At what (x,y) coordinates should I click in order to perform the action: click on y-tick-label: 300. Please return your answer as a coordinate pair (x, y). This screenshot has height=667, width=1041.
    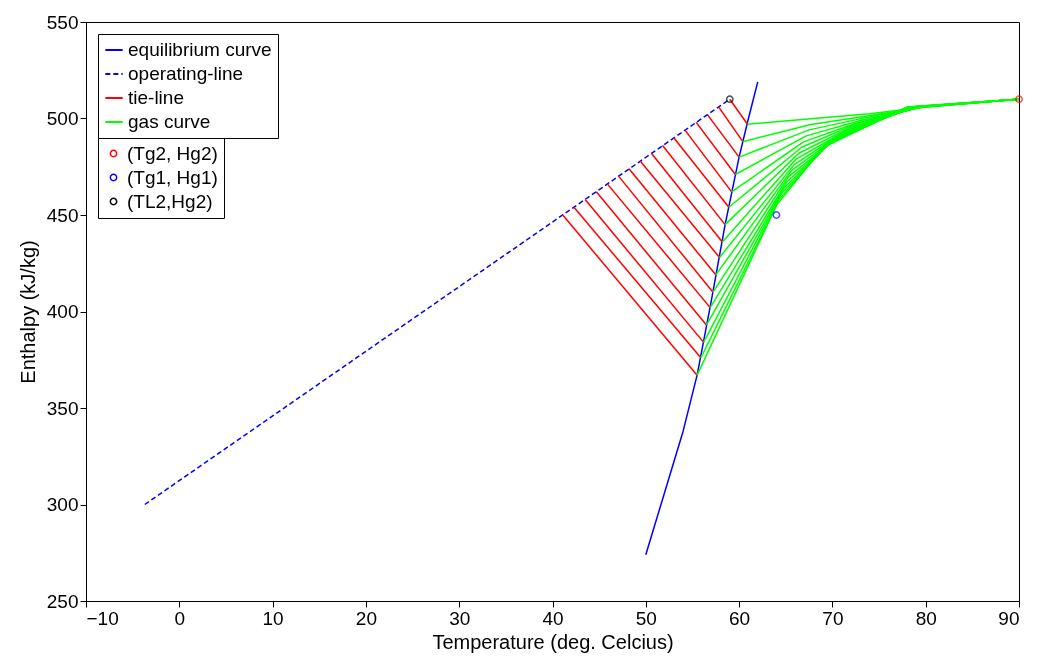
    Looking at the image, I should click on (62, 504).